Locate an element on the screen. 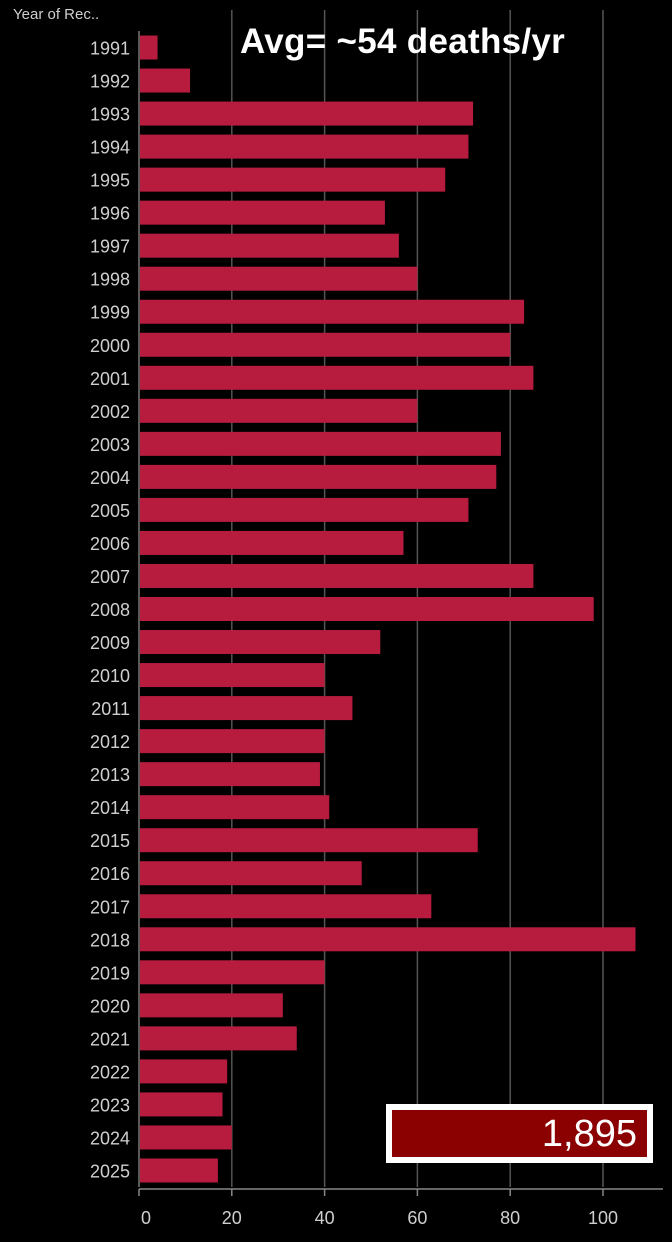 This screenshot has height=1242, width=672. year-label: 1998 is located at coordinates (110, 280).